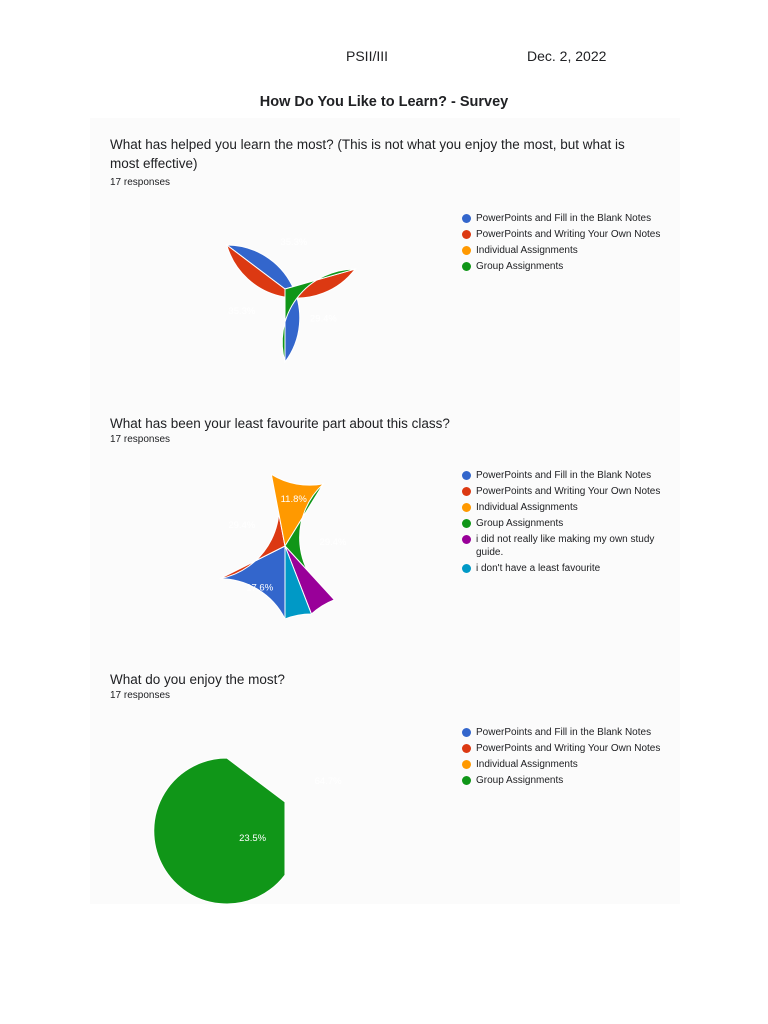  Describe the element at coordinates (259, 588) in the screenshot. I see `slice-data-label: 17.6%` at that location.